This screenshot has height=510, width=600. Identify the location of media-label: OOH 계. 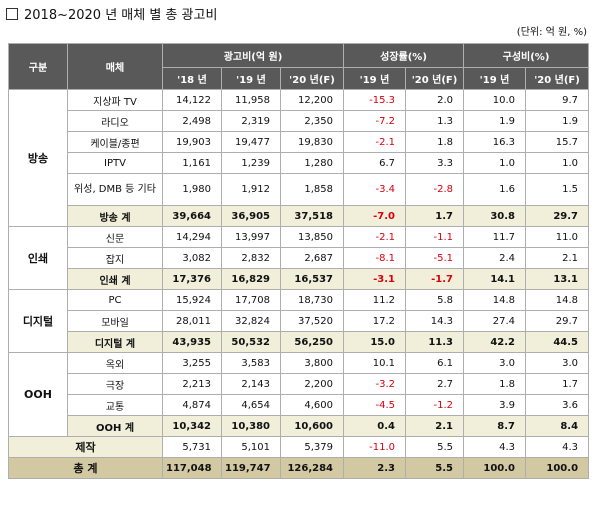
(115, 426).